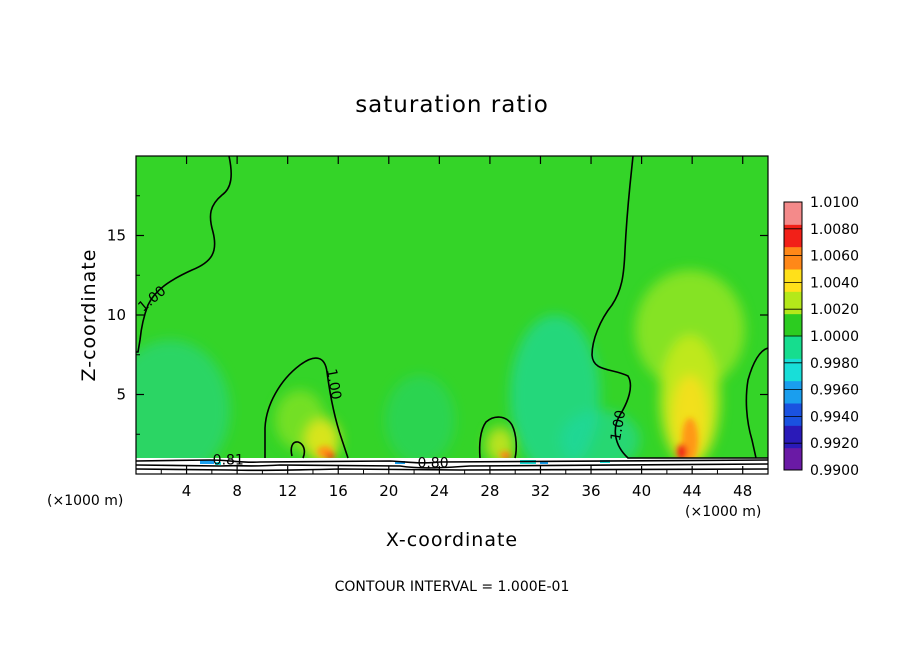 This screenshot has height=654, width=904. Describe the element at coordinates (641, 491) in the screenshot. I see `x-tick-label: 40` at that location.